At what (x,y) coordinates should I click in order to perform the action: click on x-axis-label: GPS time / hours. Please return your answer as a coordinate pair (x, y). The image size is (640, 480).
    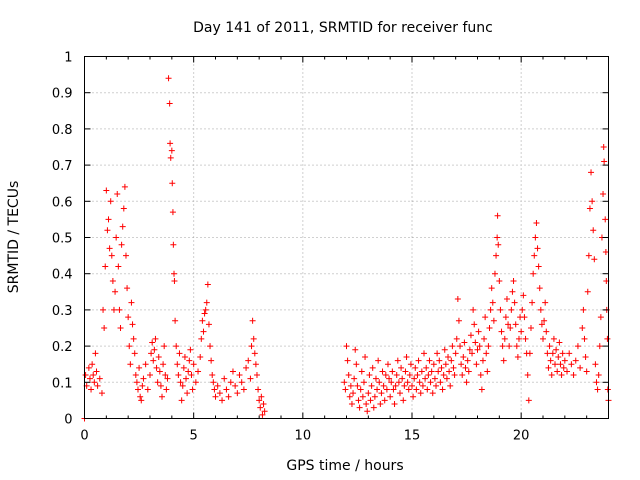
    Looking at the image, I should click on (344, 466).